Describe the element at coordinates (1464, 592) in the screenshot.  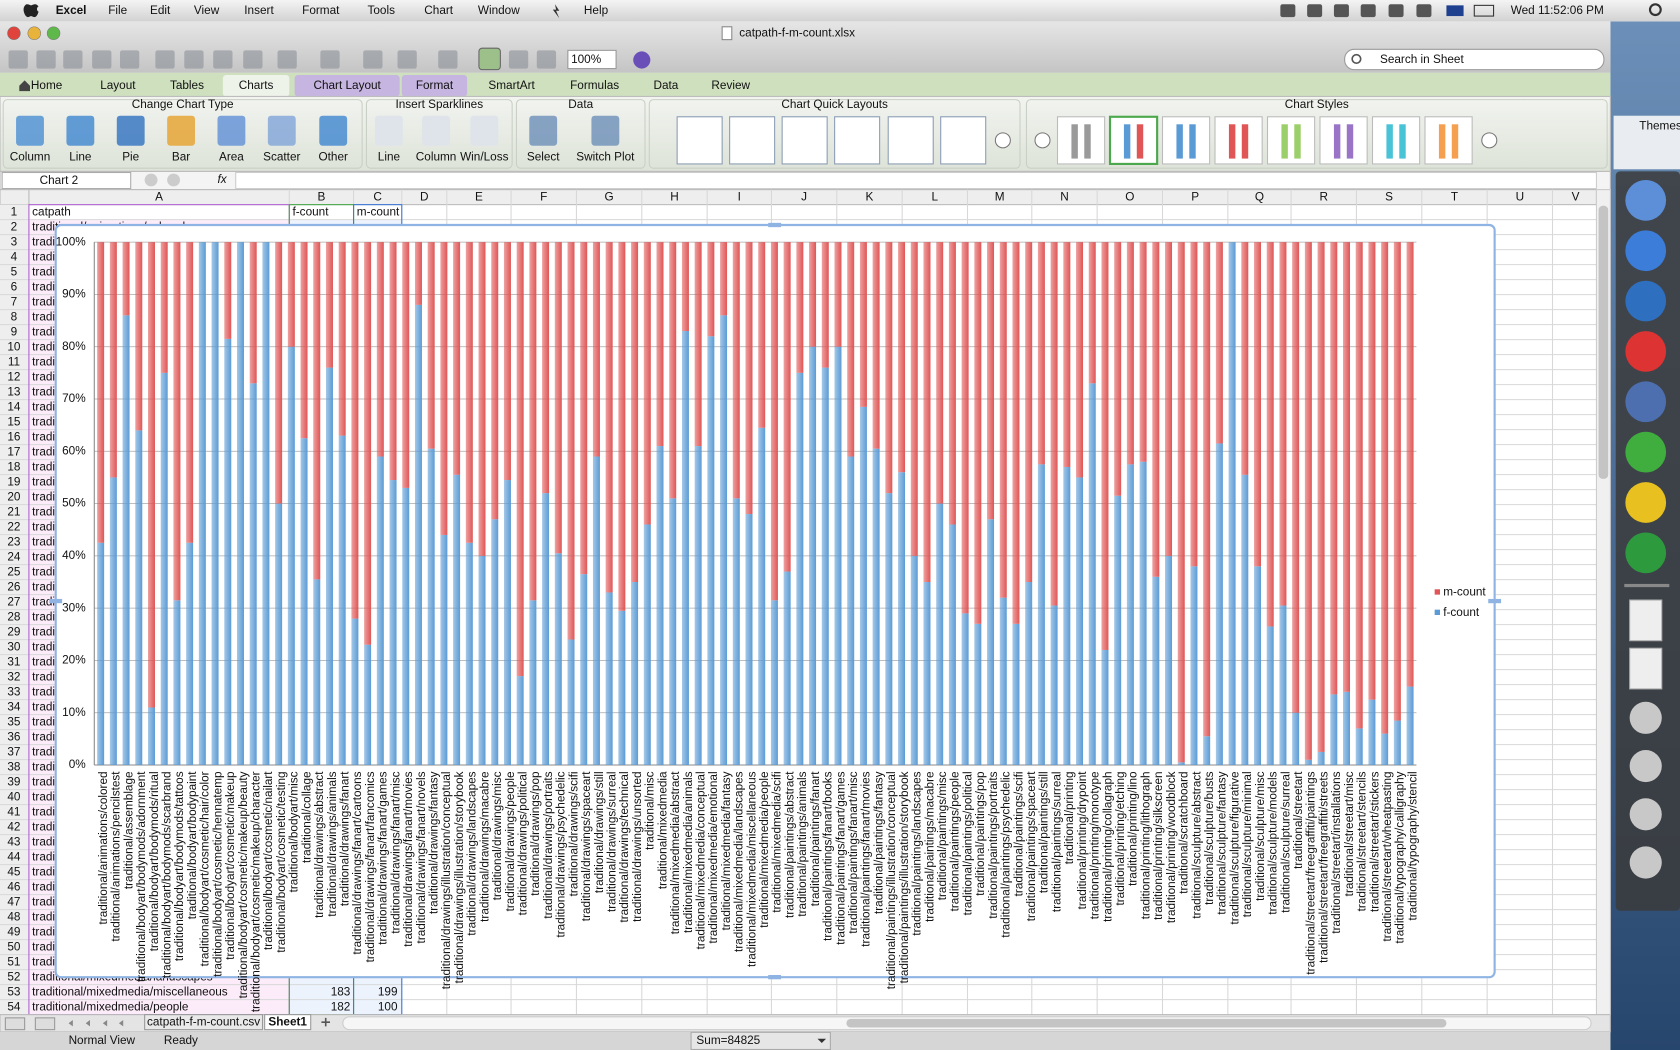
I see `legend-label: m-count` at that location.